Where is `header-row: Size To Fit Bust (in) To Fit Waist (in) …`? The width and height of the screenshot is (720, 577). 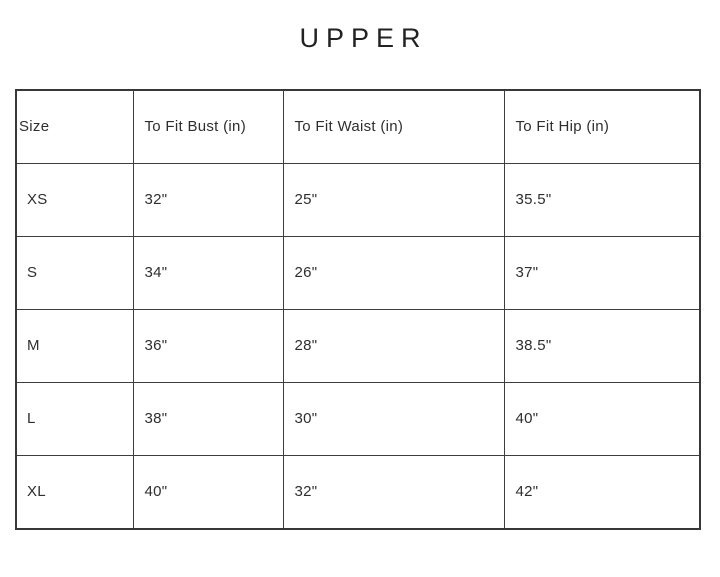 header-row: Size To Fit Bust (in) To Fit Waist (in) … is located at coordinates (358, 126).